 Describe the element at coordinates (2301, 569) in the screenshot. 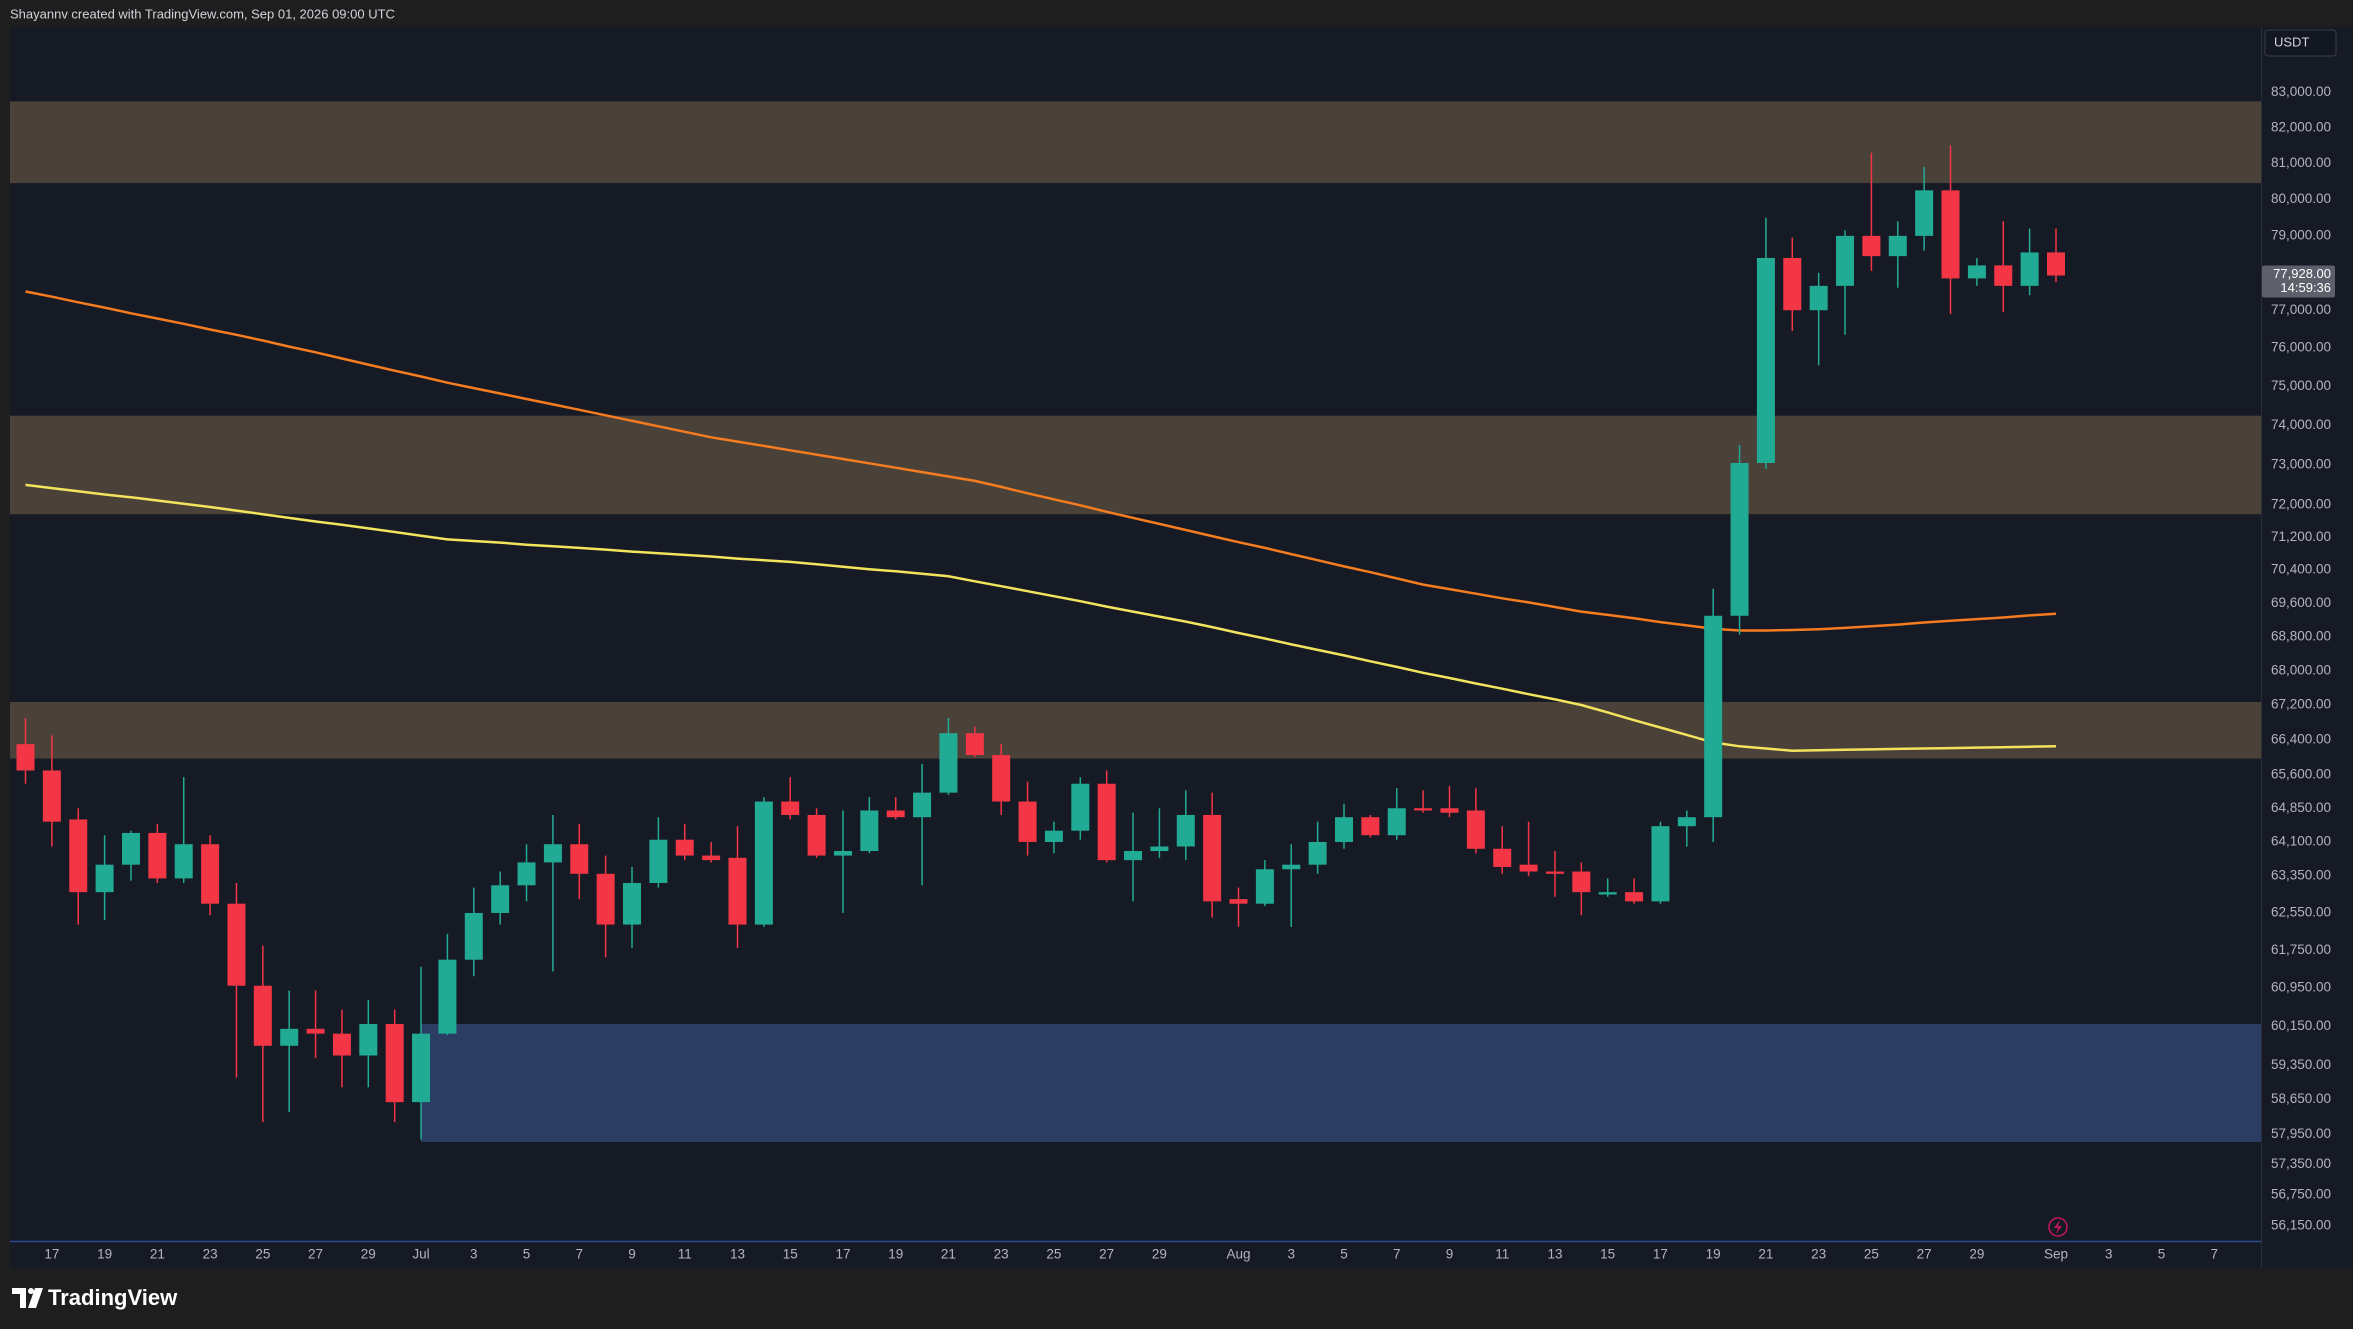

I see `y-tick-label: 70,400.00` at that location.